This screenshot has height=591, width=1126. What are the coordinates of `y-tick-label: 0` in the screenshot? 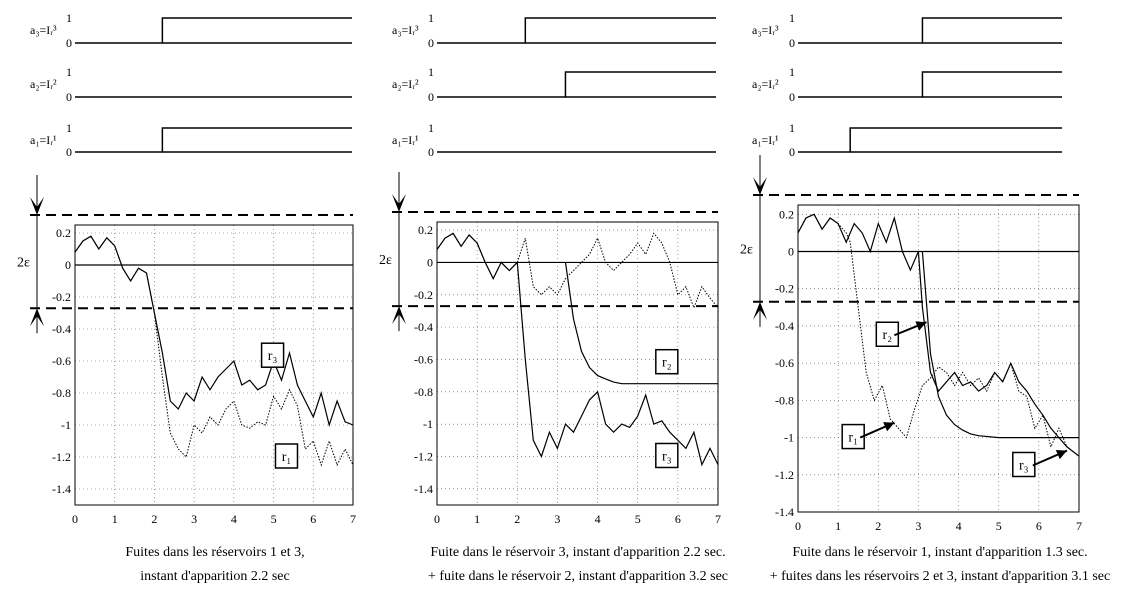 It's located at (68, 265).